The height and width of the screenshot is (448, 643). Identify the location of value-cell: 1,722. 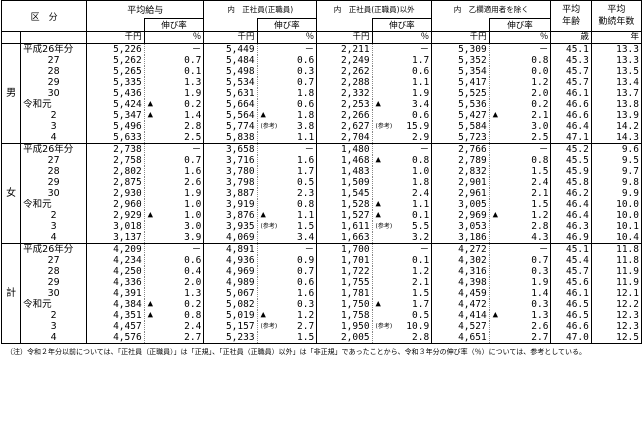
(344, 271).